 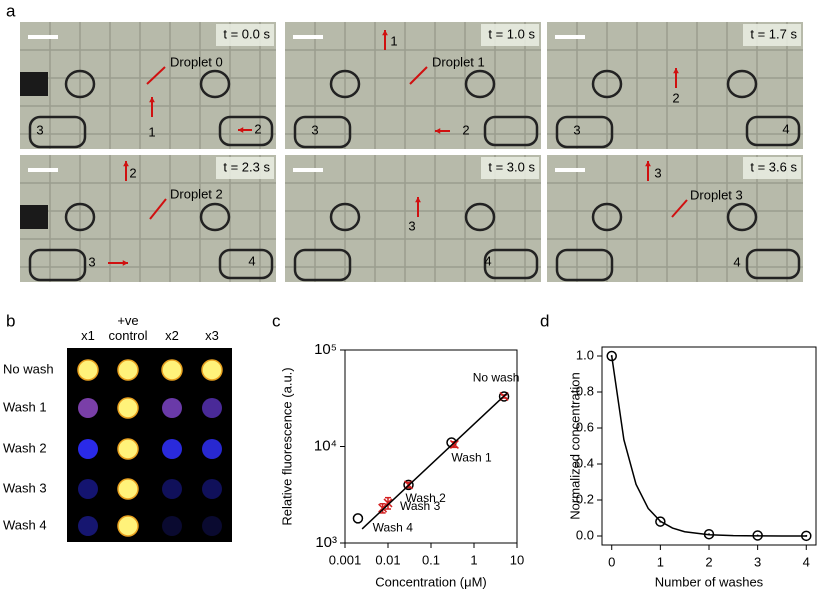 I want to click on leader-line, so click(x=418, y=75).